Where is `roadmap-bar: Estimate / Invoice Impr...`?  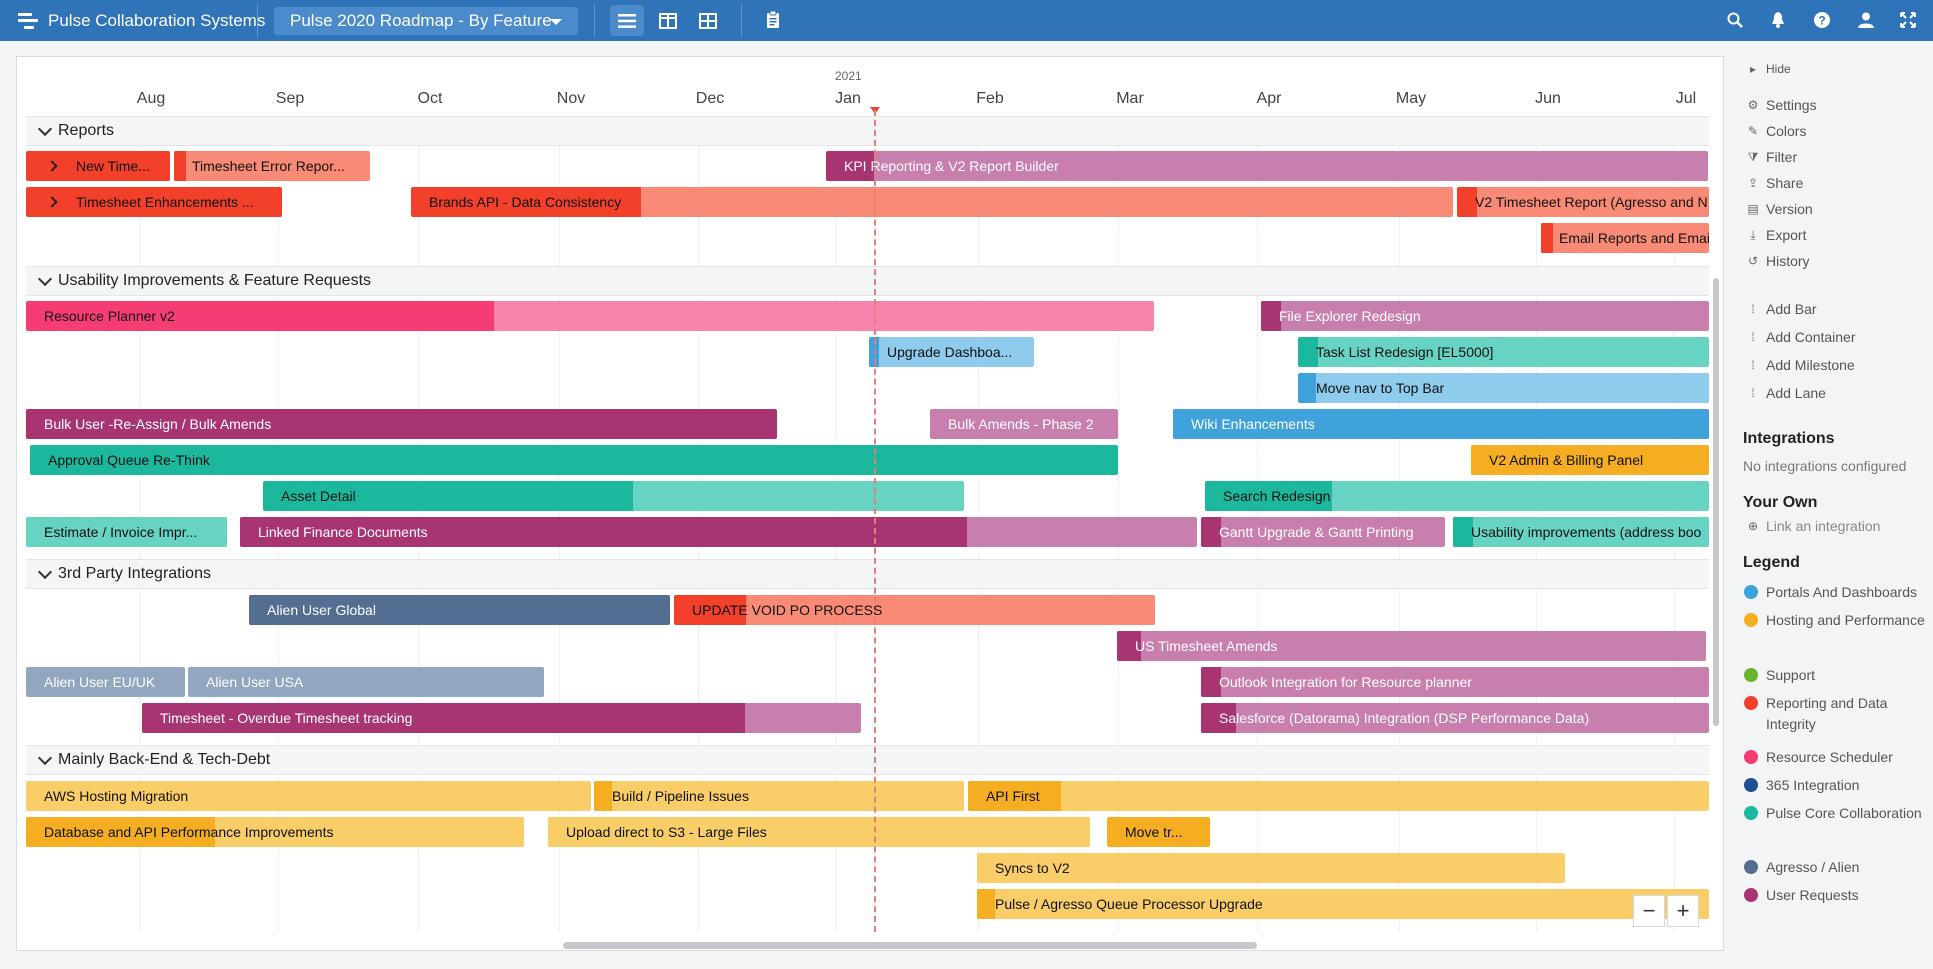 roadmap-bar: Estimate / Invoice Impr... is located at coordinates (126, 532).